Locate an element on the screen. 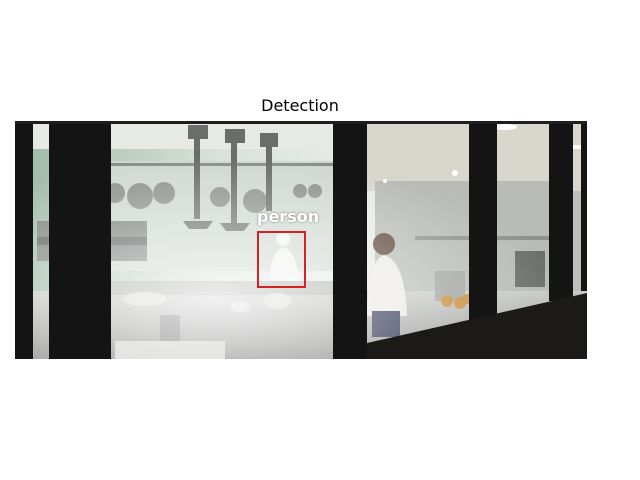 The image size is (640, 480). detection-bounding-box is located at coordinates (281, 259).